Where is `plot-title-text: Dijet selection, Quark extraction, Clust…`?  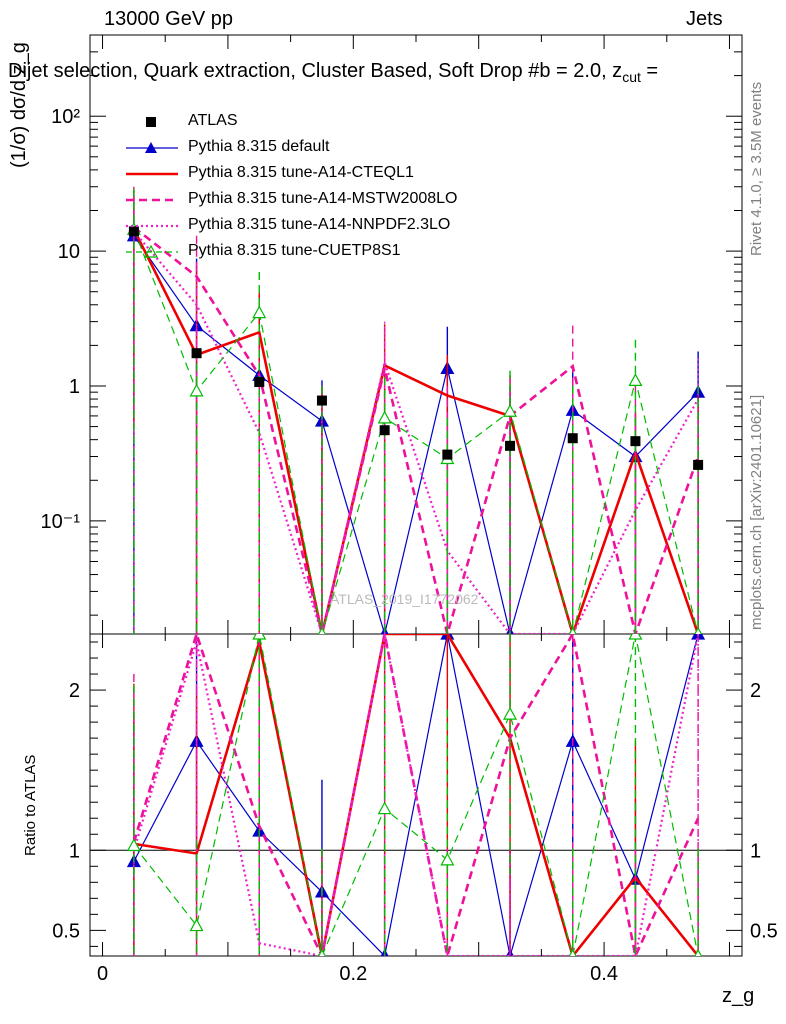
plot-title-text: Dijet selection, Quark extraction, Clust… is located at coordinates (315, 71).